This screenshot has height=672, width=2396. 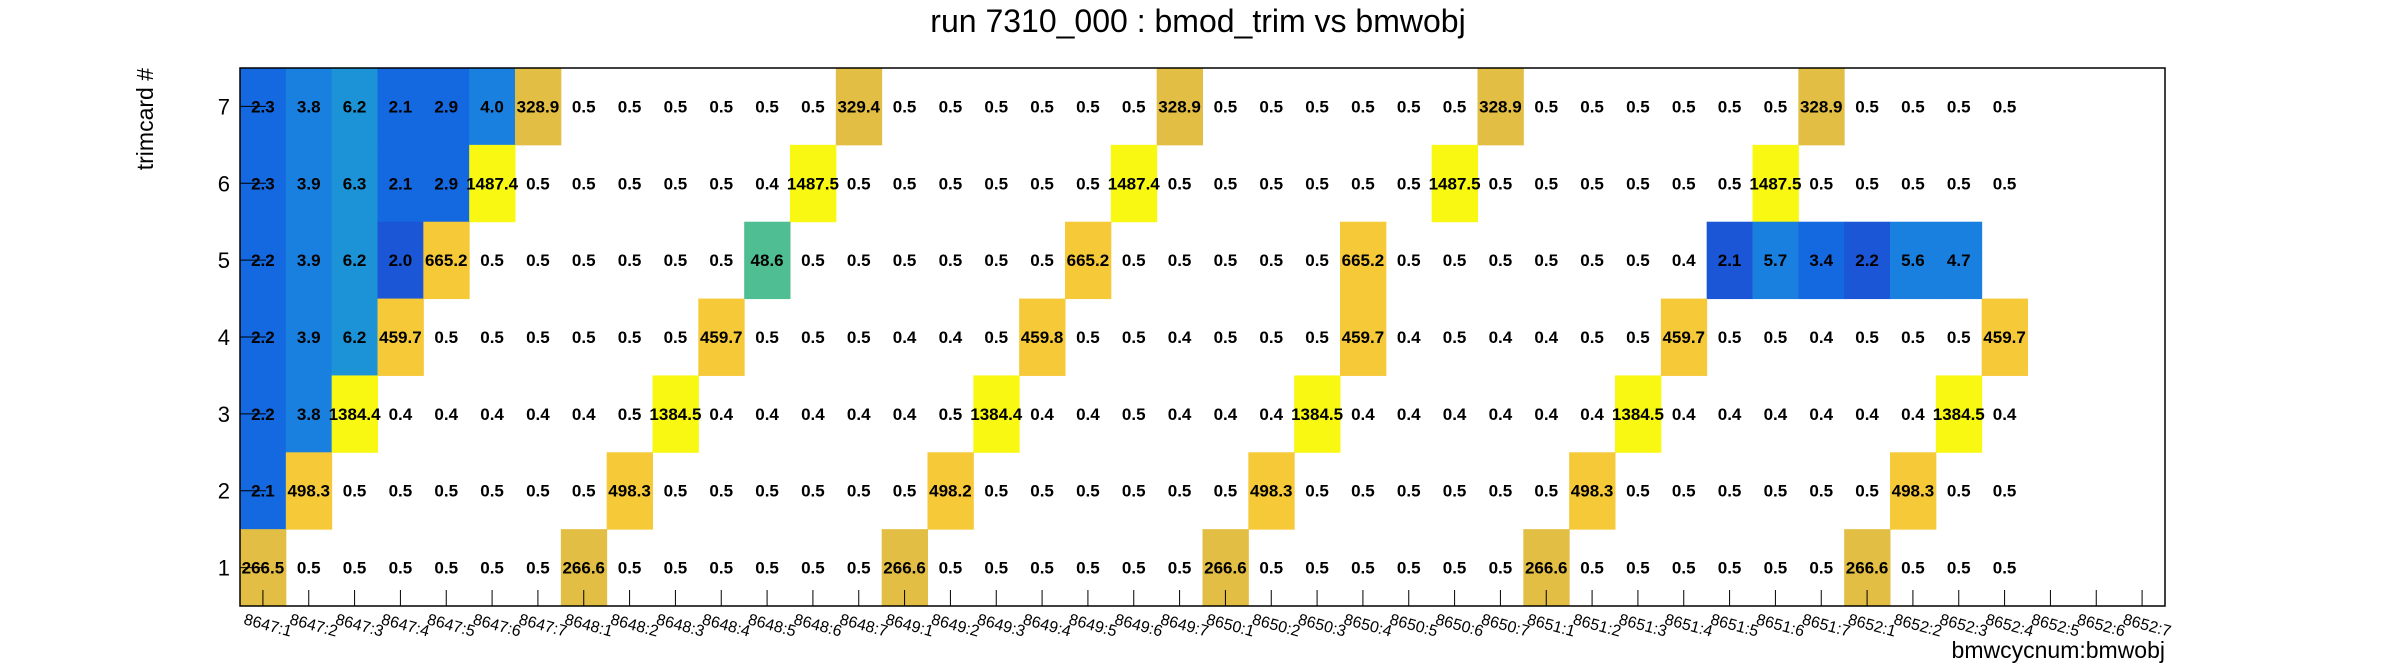 I want to click on cell-value-label: 3.9, so click(x=309, y=337).